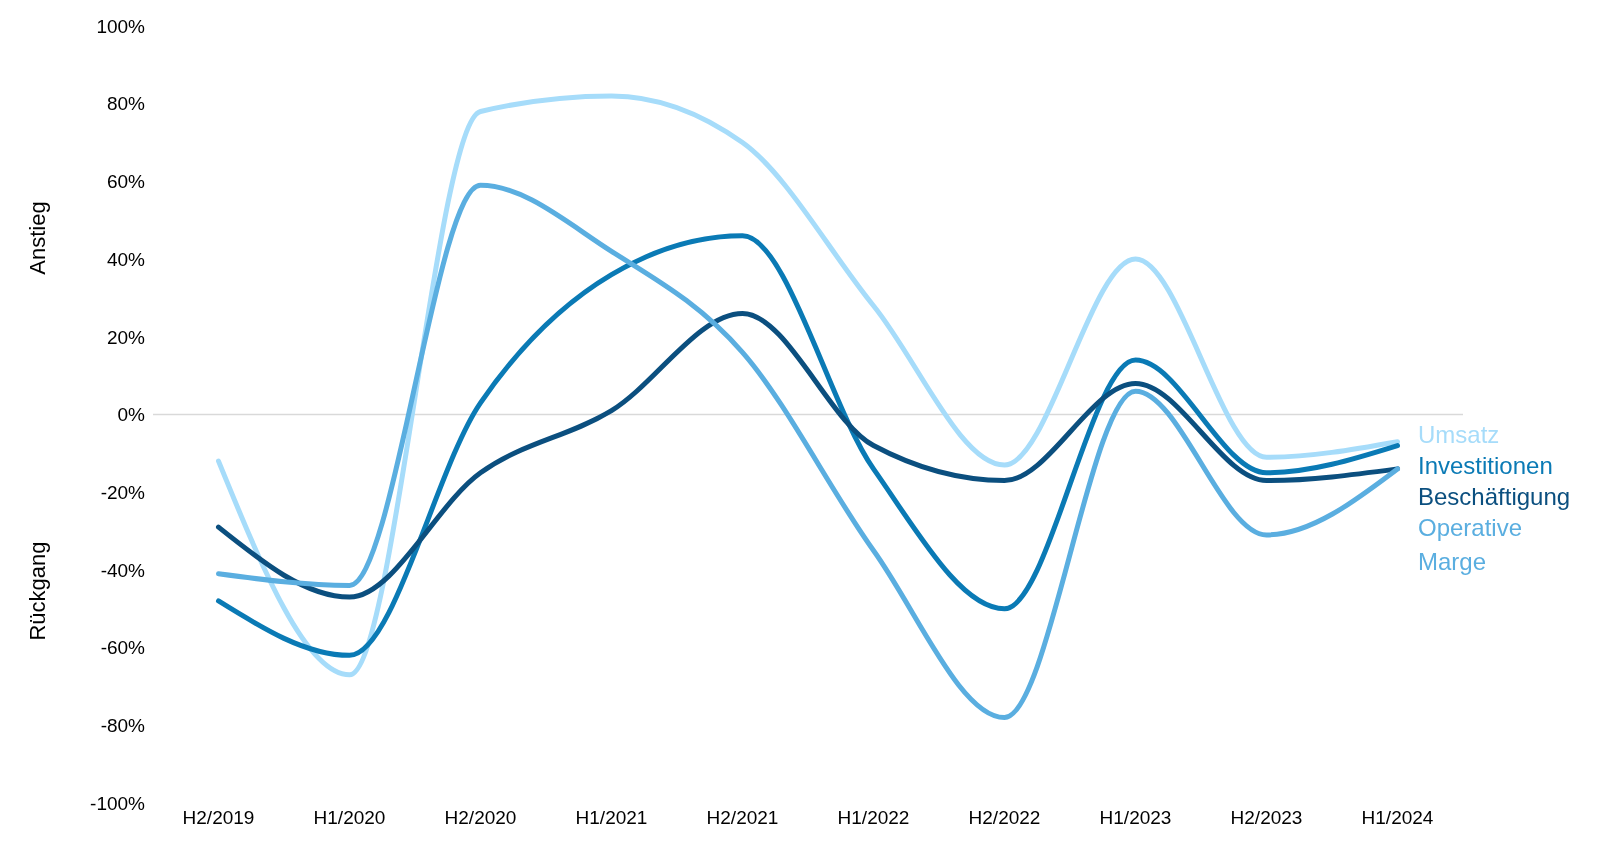 The width and height of the screenshot is (1616, 851). Describe the element at coordinates (480, 818) in the screenshot. I see `x-tick-label: H2/2020` at that location.